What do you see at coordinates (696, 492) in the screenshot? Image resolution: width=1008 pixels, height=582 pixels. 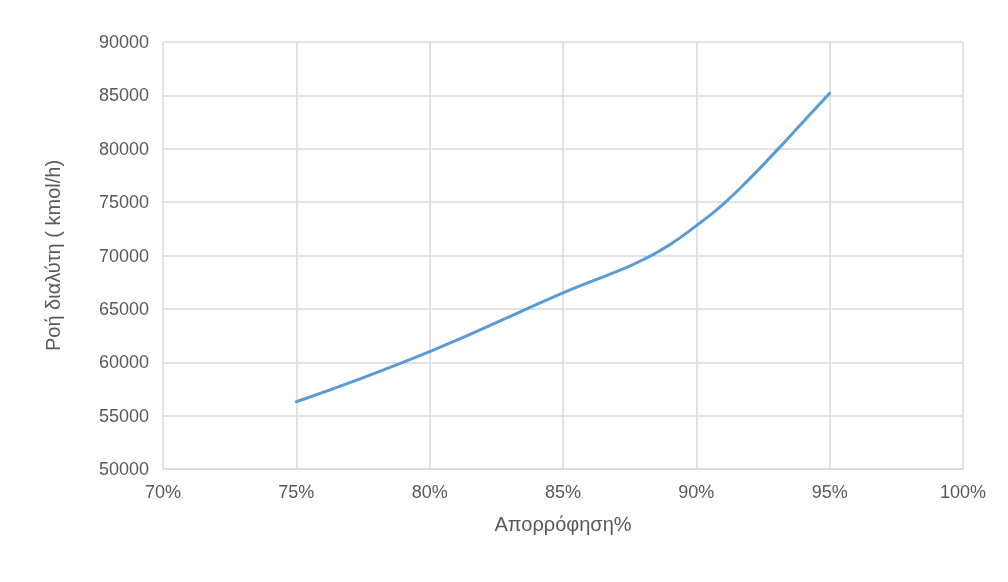 I see `x-tick-label: 90%` at bounding box center [696, 492].